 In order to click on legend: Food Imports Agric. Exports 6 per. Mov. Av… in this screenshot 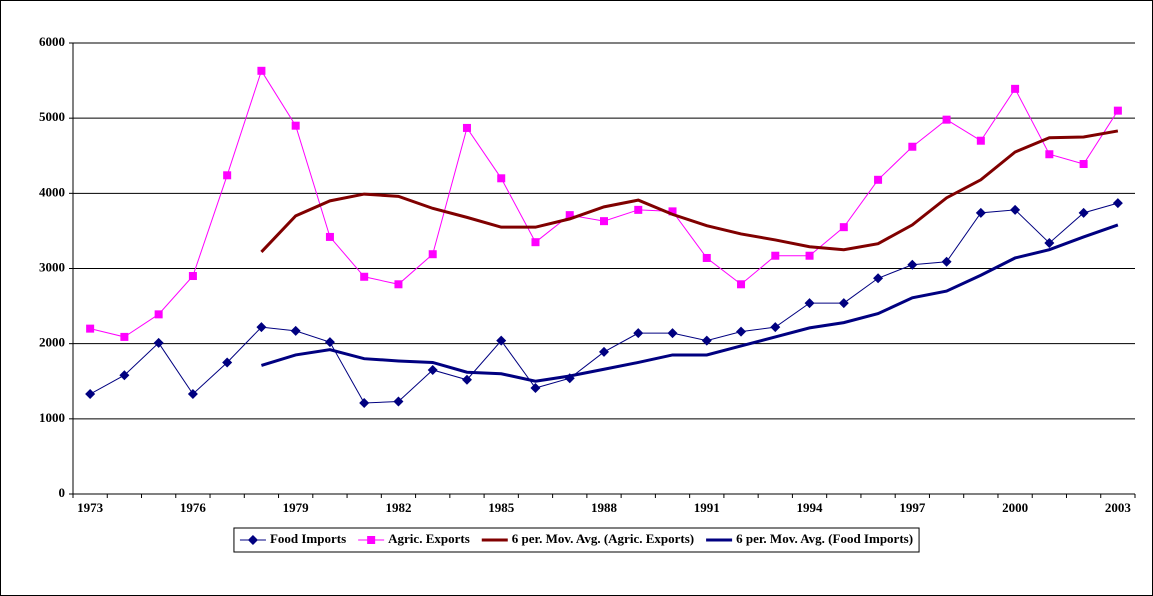, I will do `click(576, 540)`.